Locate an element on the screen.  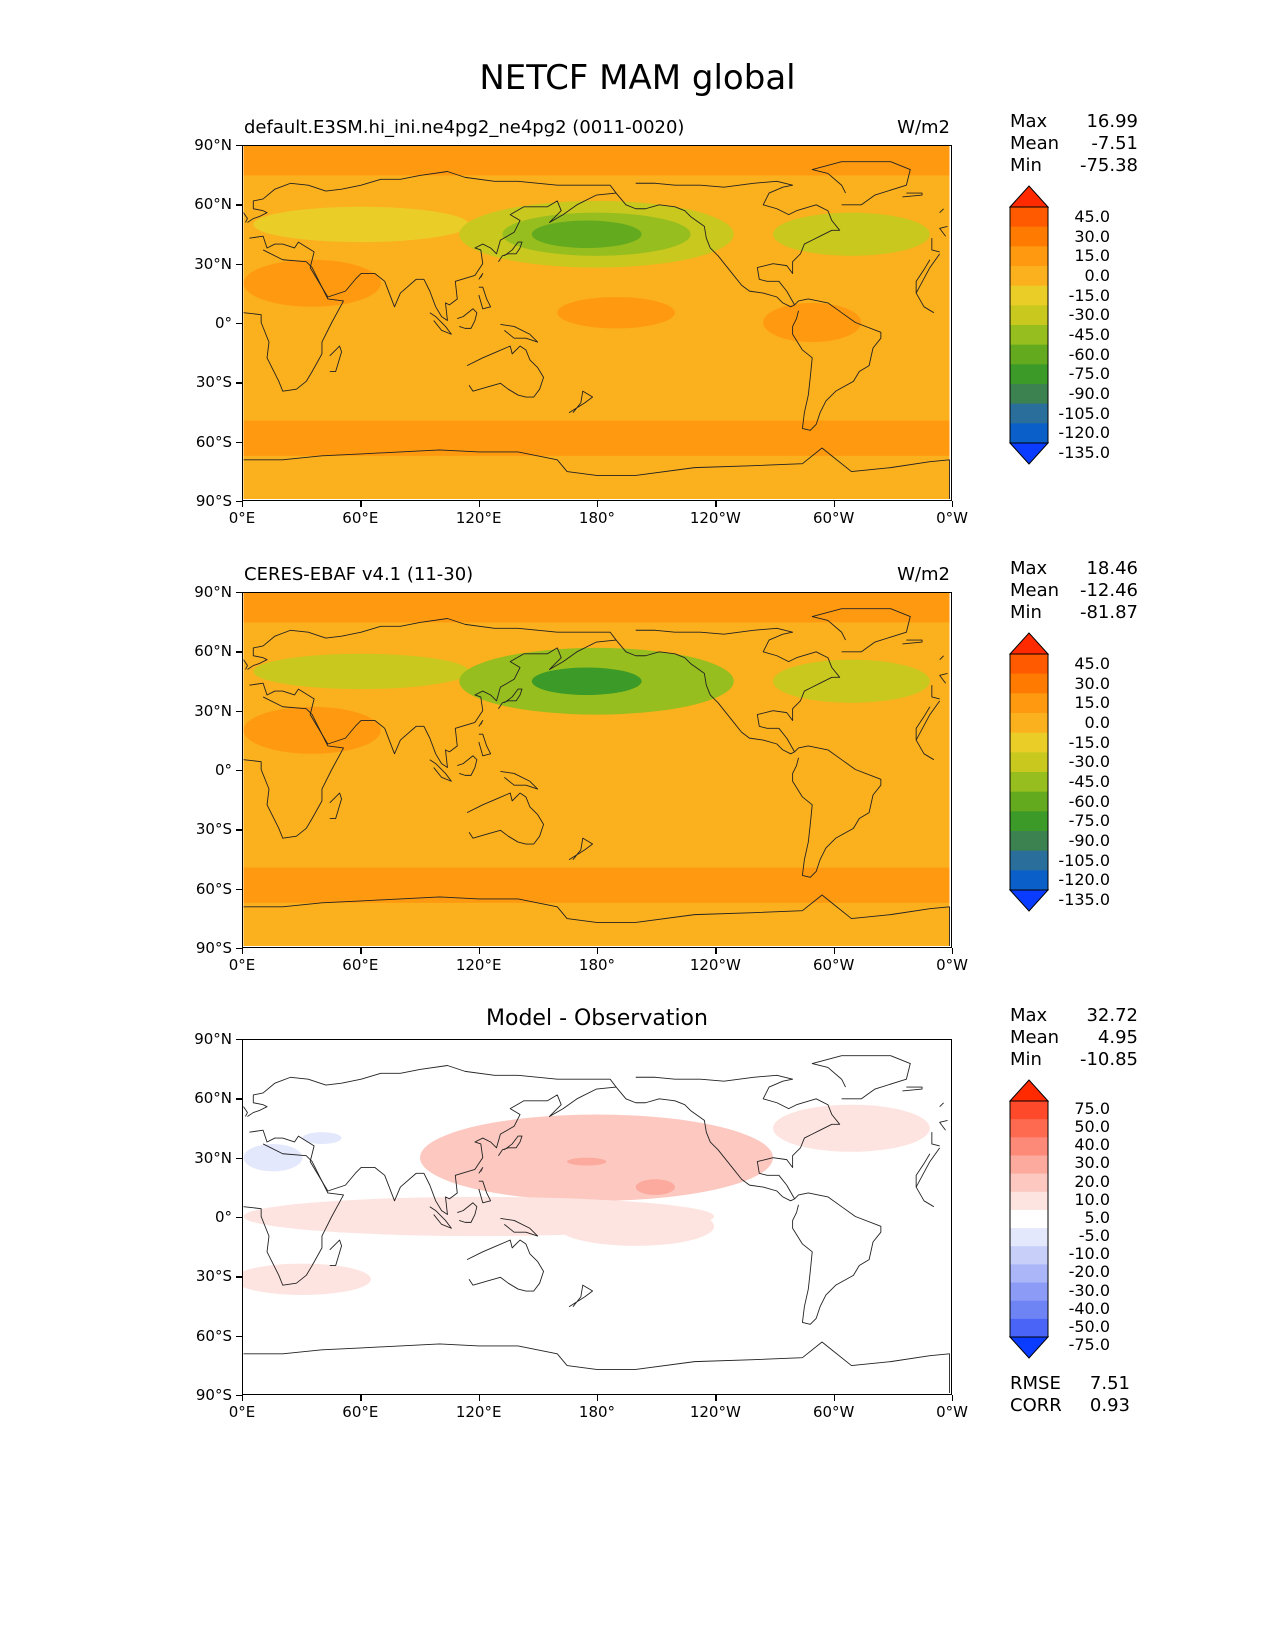
colorbar-tick-label: 0.0 is located at coordinates (1097, 722).